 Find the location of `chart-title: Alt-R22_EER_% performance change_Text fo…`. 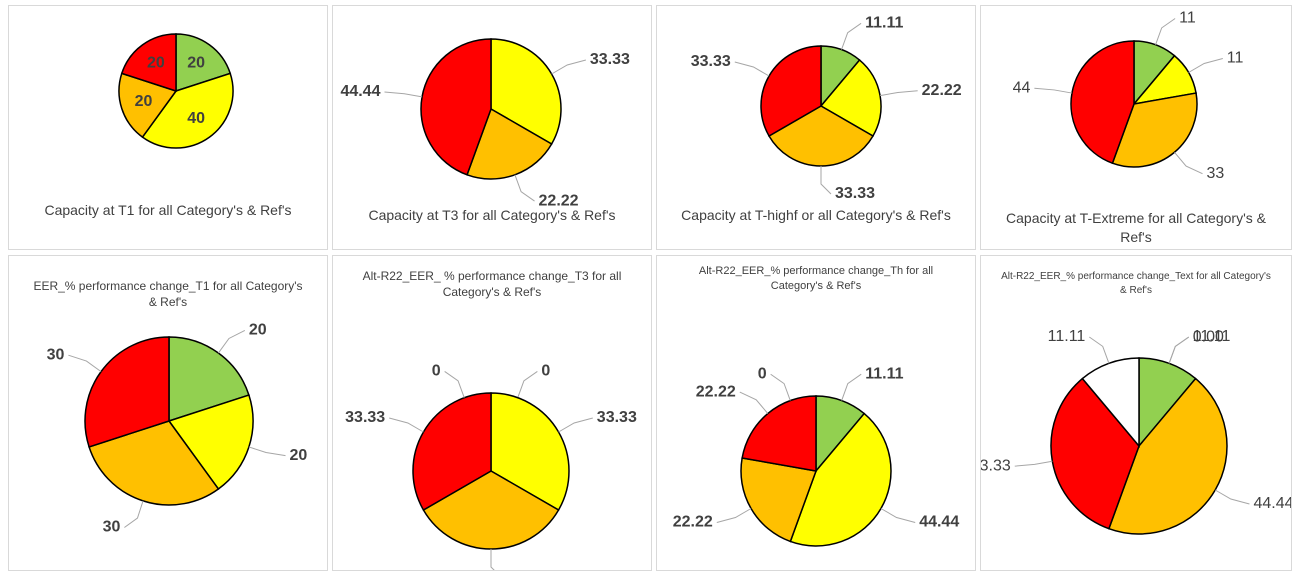

chart-title: Alt-R22_EER_% performance change_Text fo… is located at coordinates (1136, 283).